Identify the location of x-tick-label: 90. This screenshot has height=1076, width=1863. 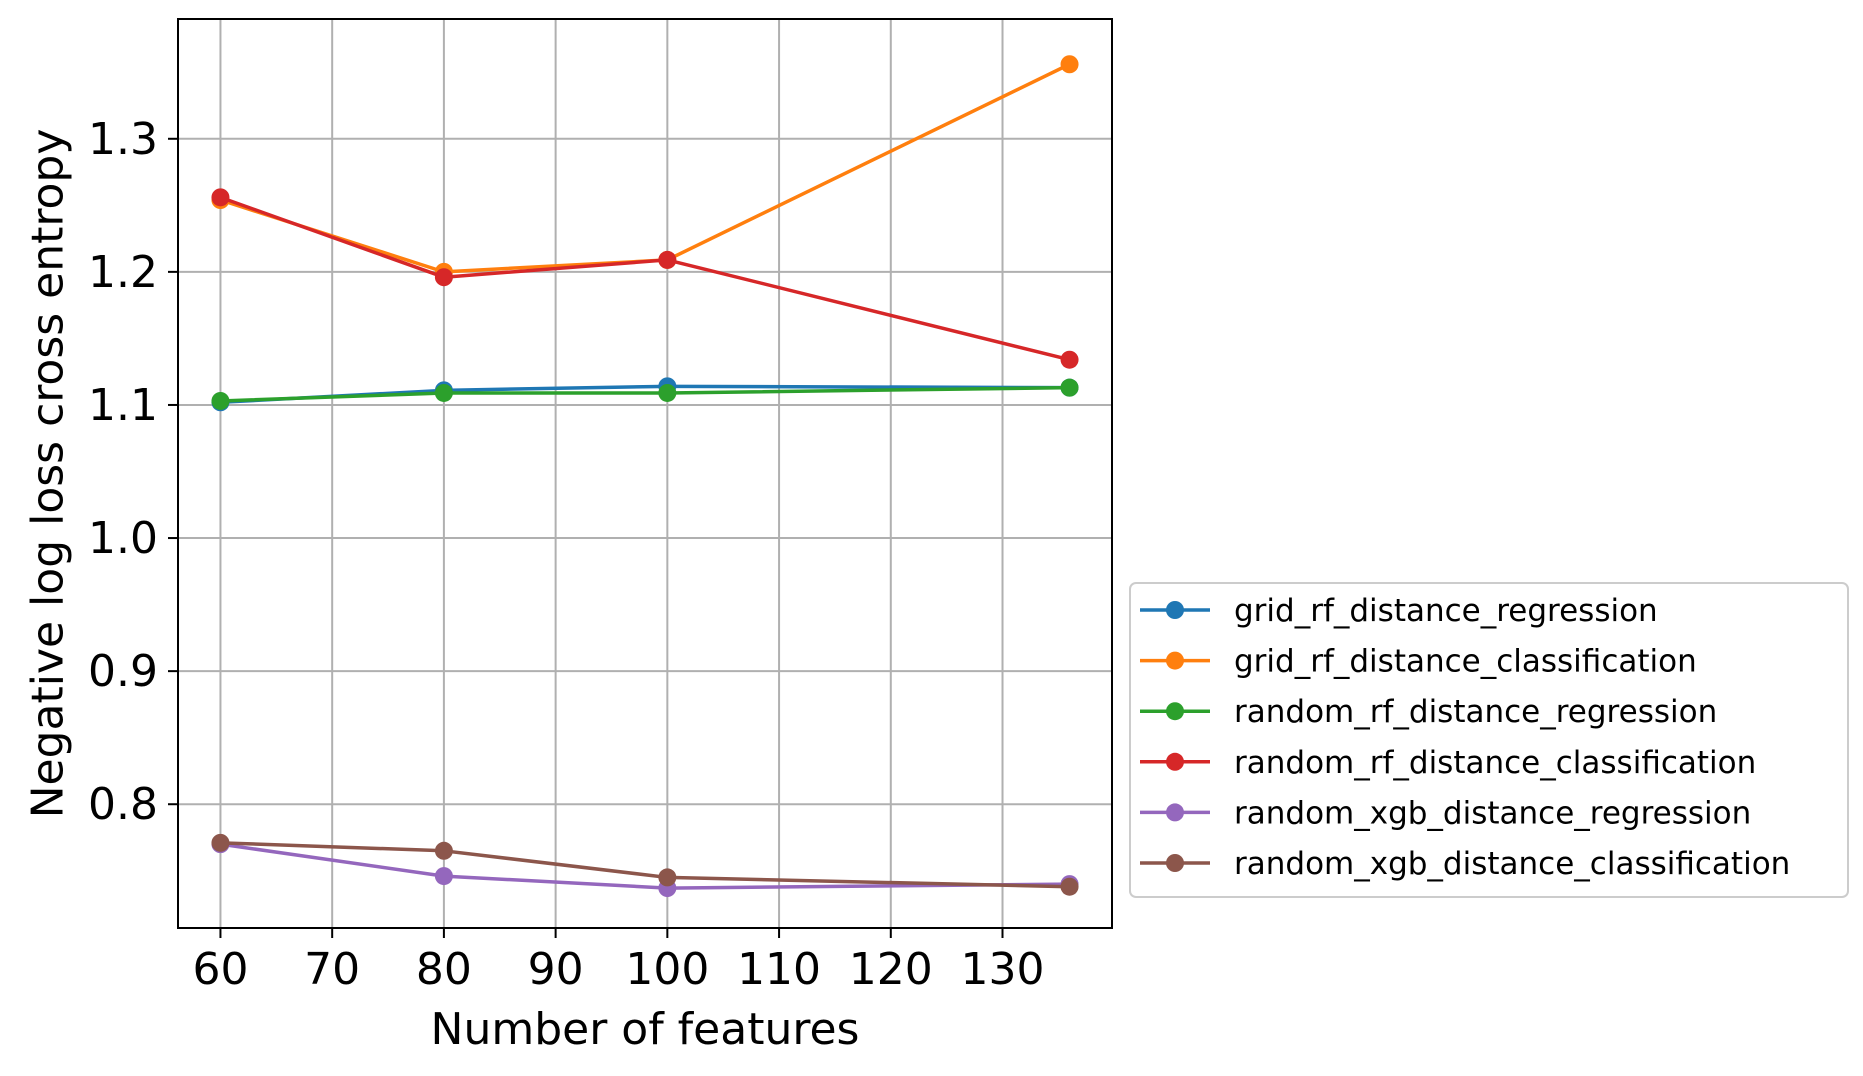
(556, 969).